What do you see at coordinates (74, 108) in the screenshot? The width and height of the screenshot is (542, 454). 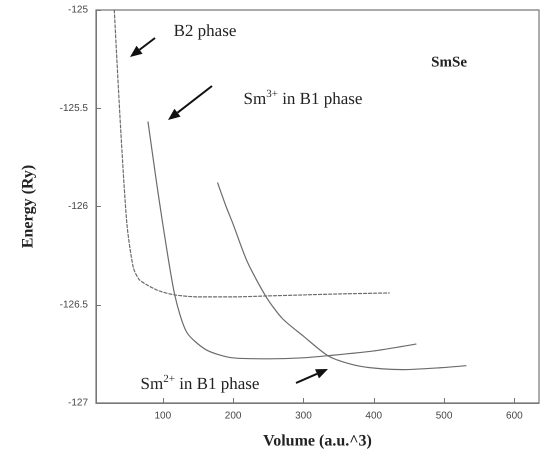 I see `y-tick-label: -125.5` at bounding box center [74, 108].